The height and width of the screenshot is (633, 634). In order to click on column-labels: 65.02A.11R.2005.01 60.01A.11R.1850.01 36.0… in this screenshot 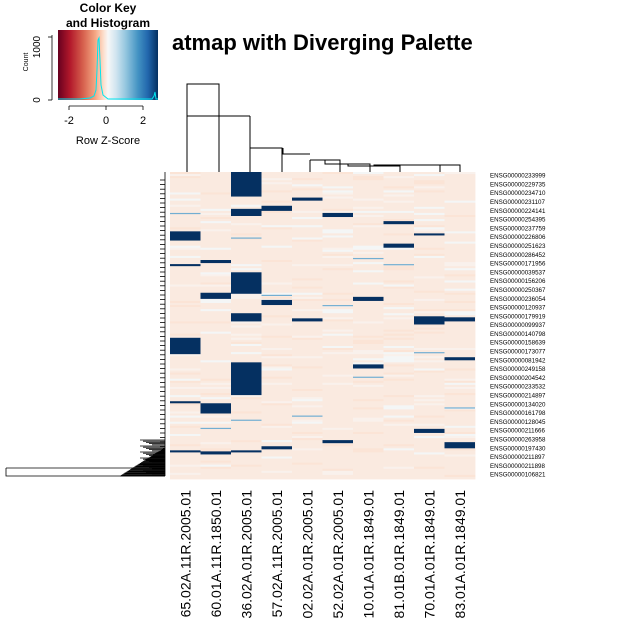, I will do `click(322, 554)`.